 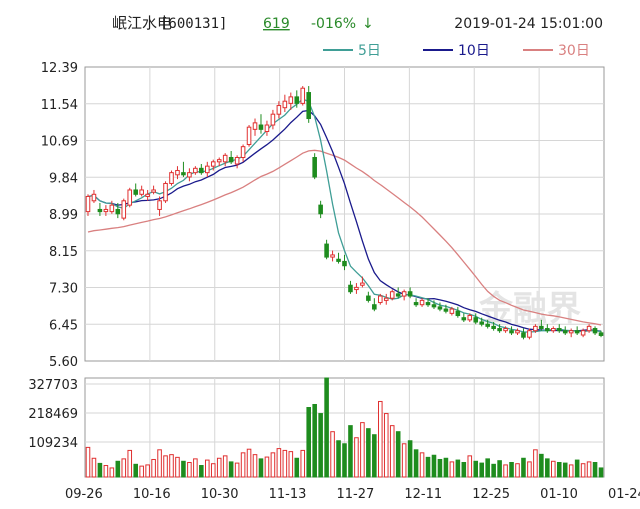 I want to click on date-tick-label: 12-25, so click(x=491, y=494).